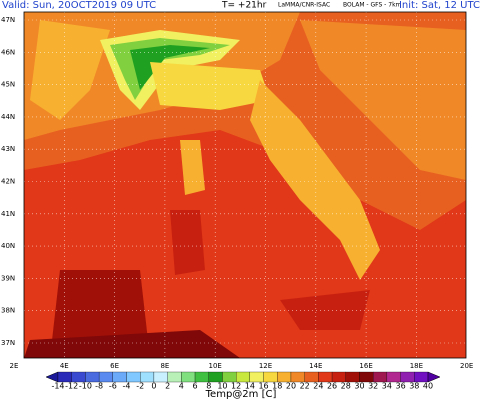  What do you see at coordinates (8, 214) in the screenshot?
I see `lat-label: 41N` at bounding box center [8, 214].